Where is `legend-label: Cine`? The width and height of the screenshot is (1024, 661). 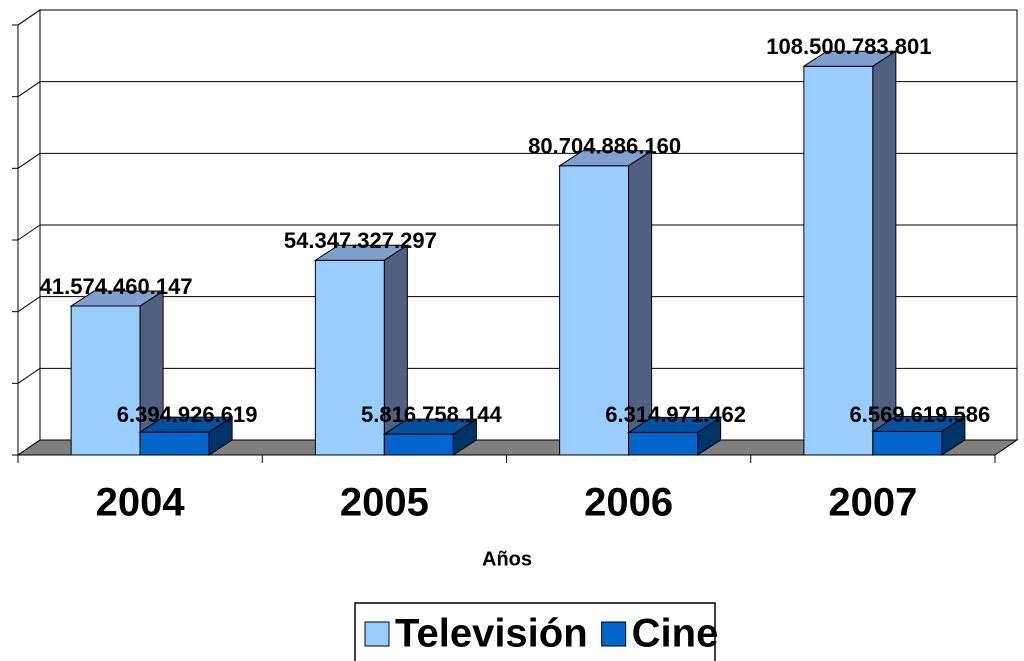 legend-label: Cine is located at coordinates (675, 634).